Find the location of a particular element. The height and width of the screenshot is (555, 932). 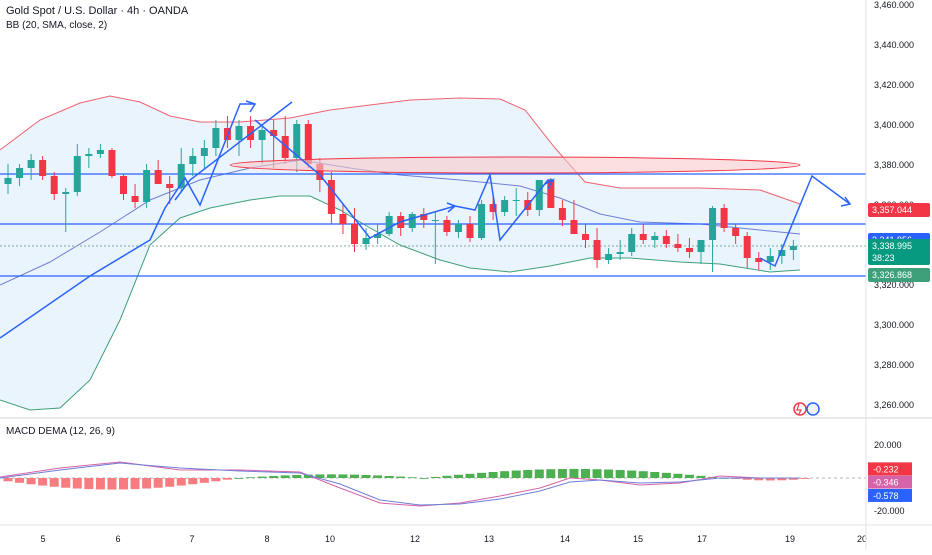

bb-indicator-label: BB (20, SMA, close, 2) is located at coordinates (57, 25).